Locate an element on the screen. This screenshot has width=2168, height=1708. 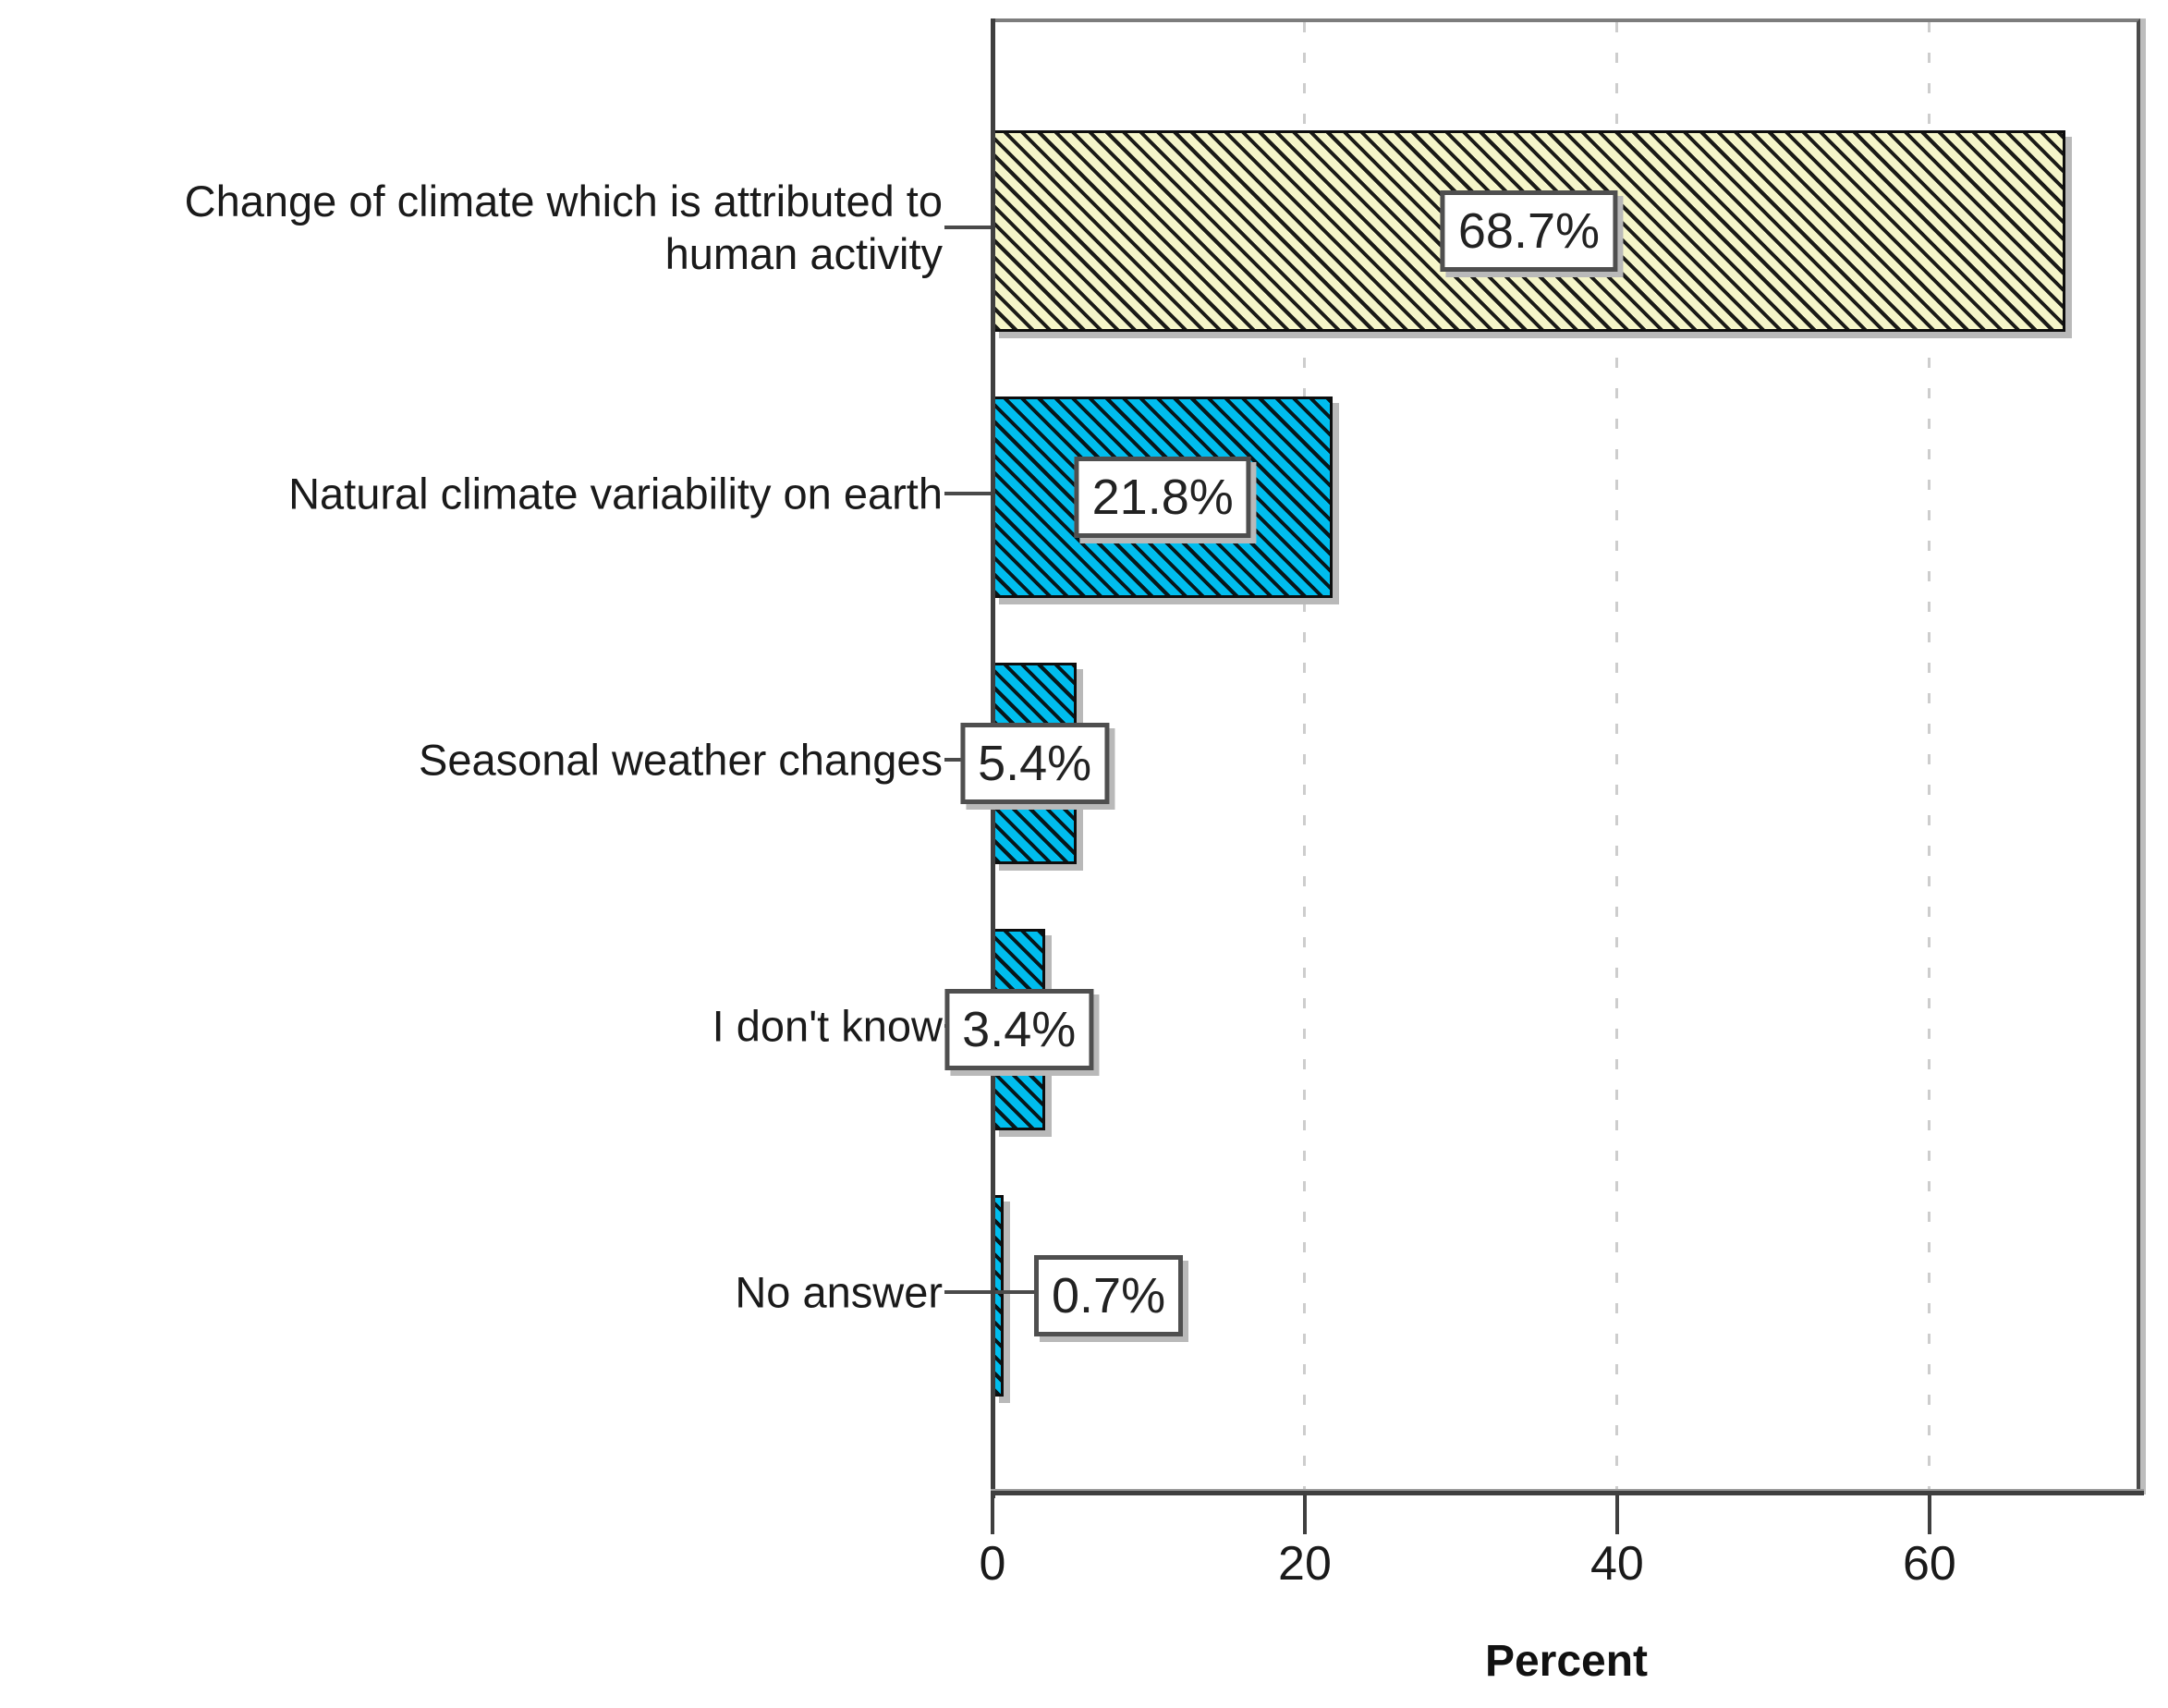
category-label: Natural climate variability on earth is located at coordinates (615, 493).